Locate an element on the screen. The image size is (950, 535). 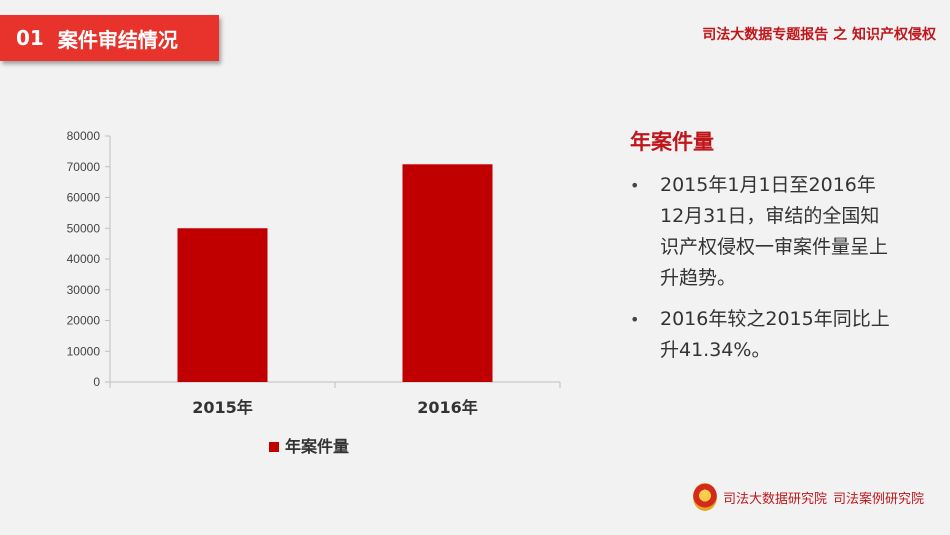
y-tick-label: 20000 is located at coordinates (84, 321).